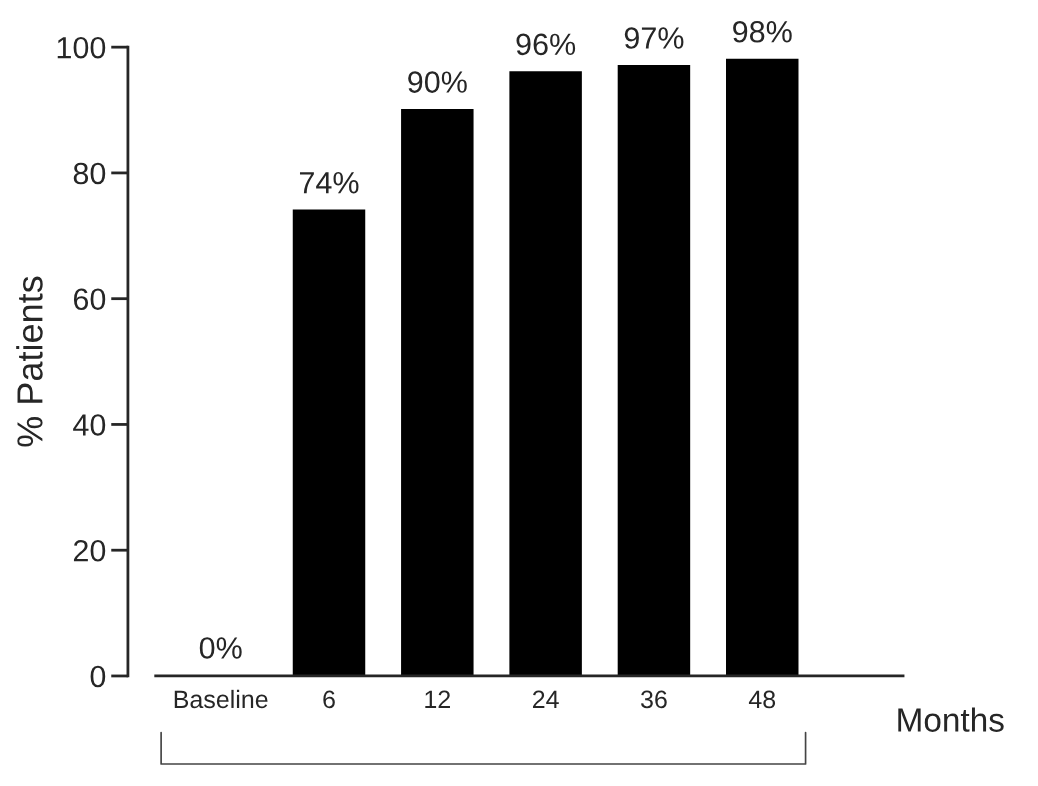 This screenshot has width=1038, height=786. Describe the element at coordinates (437, 82) in the screenshot. I see `data-label: 90%` at that location.